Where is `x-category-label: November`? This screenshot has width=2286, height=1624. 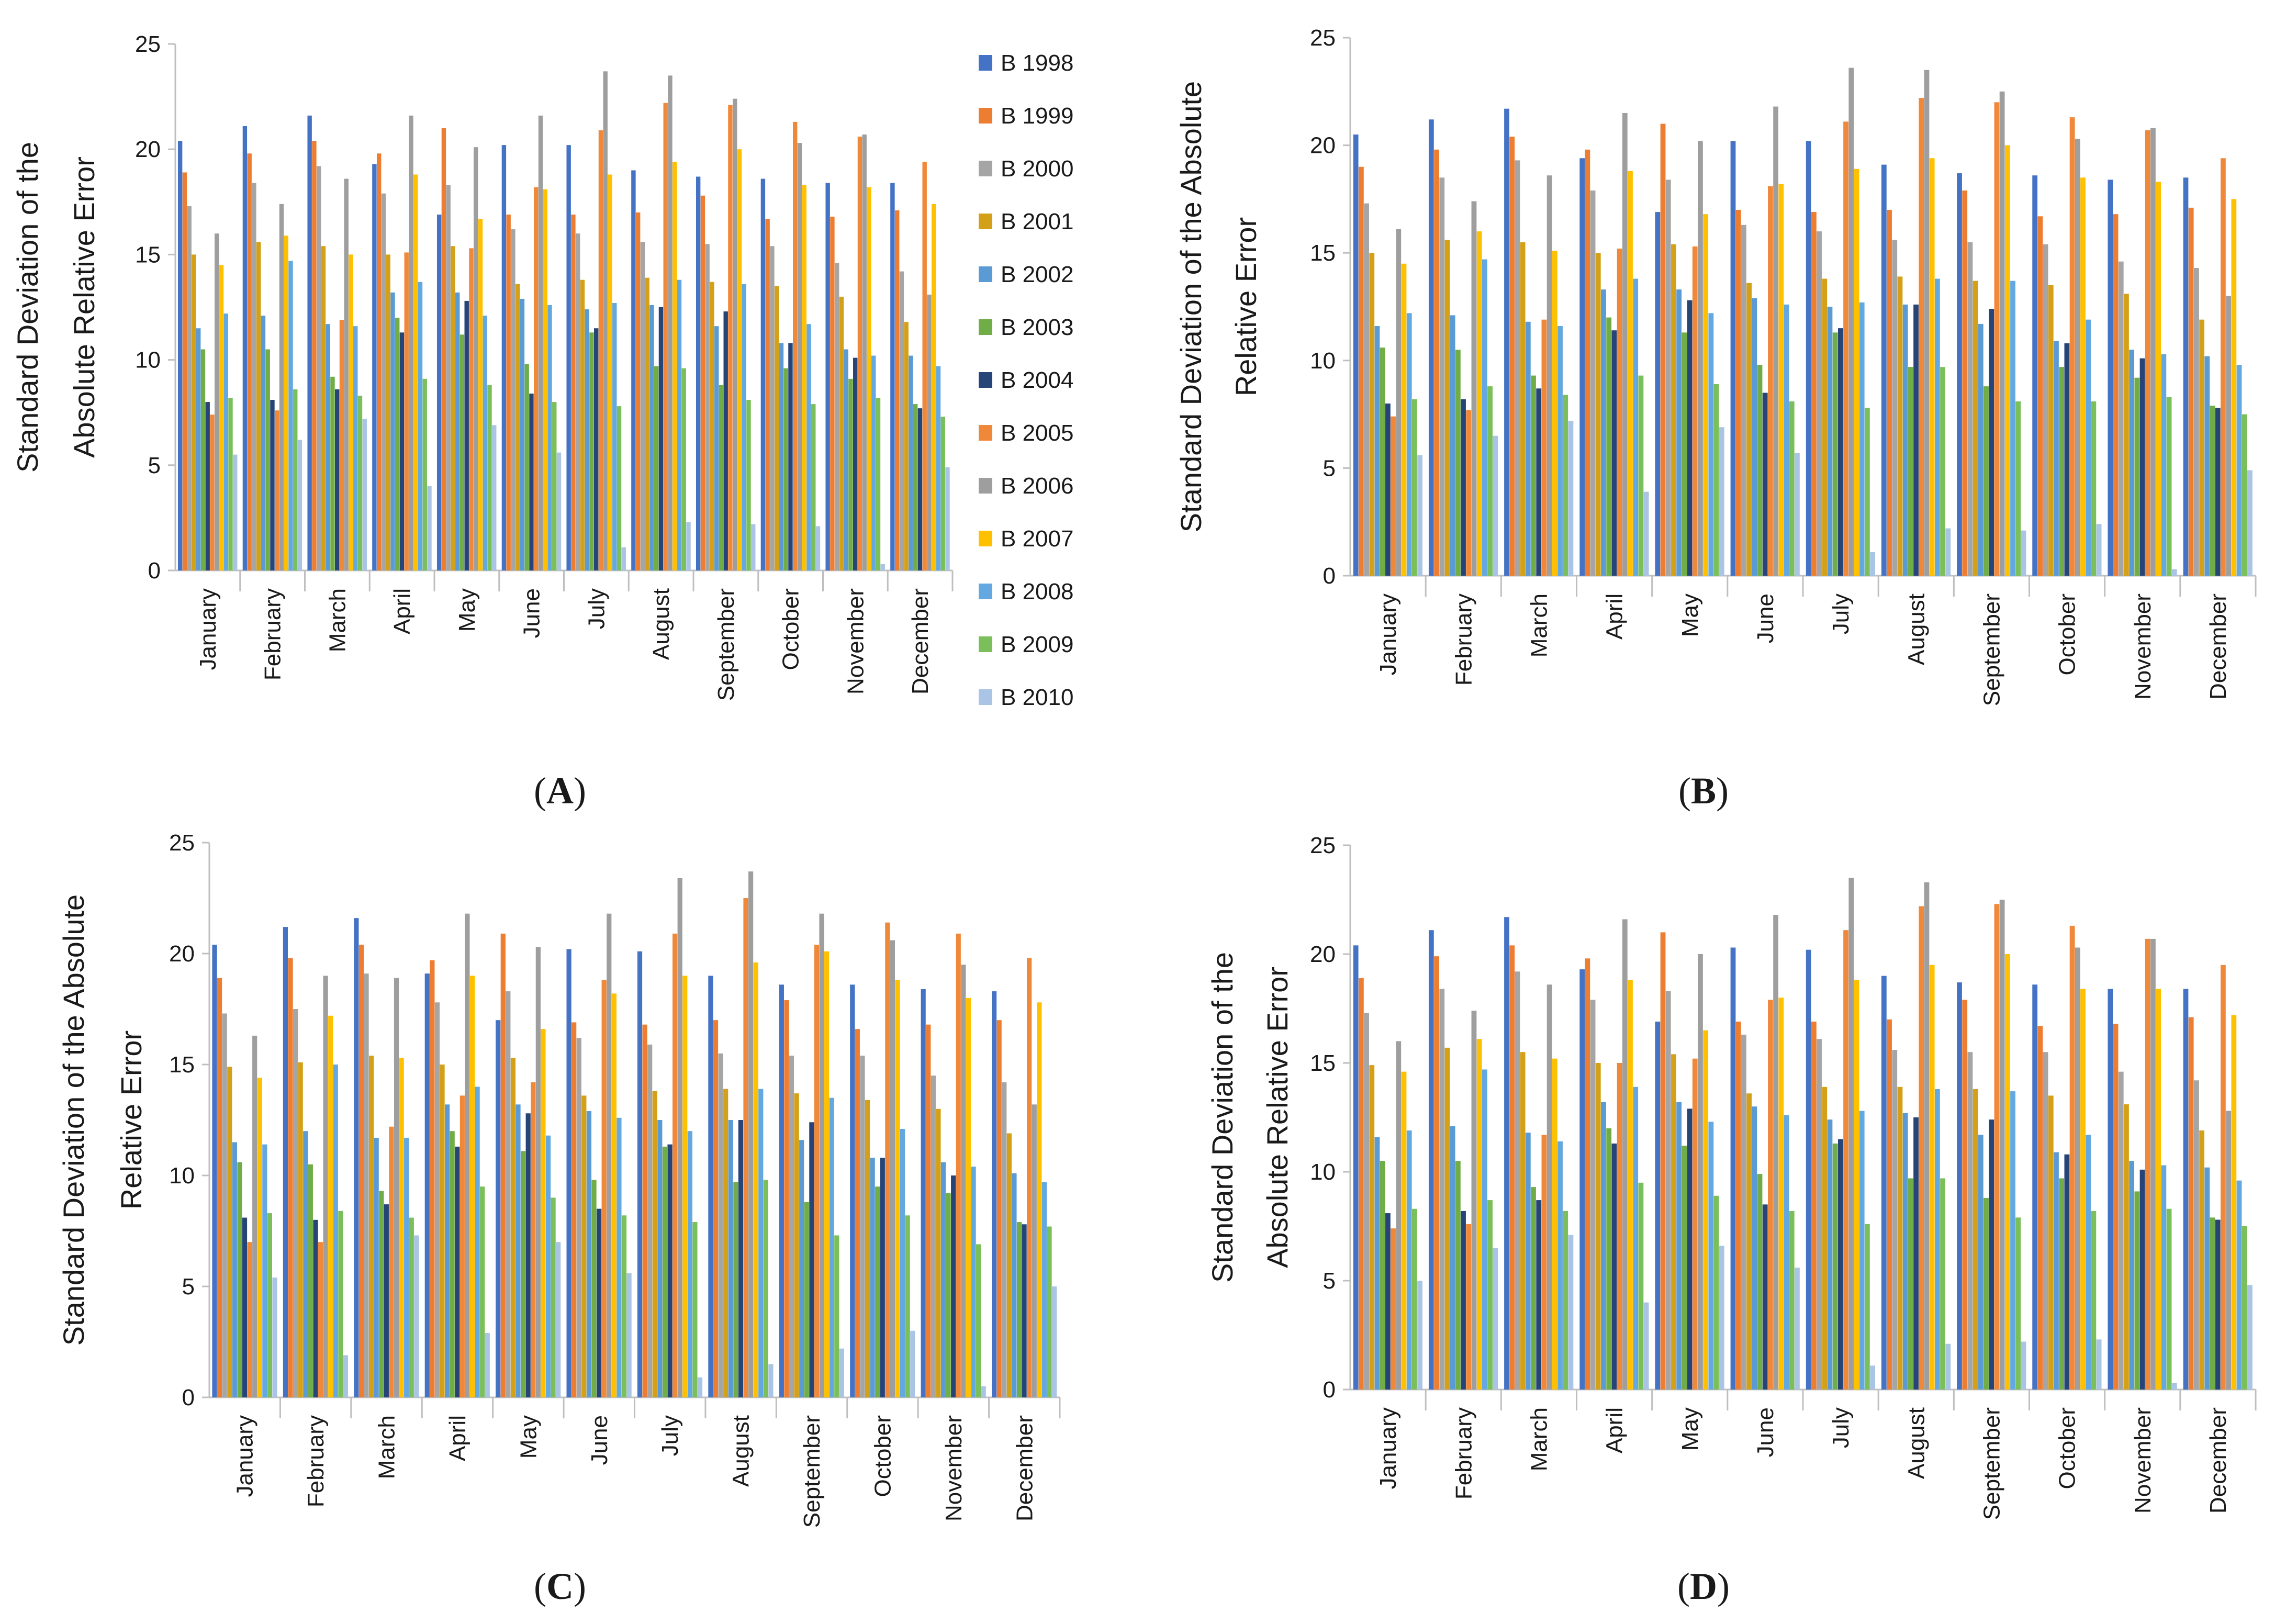 x-category-label: November is located at coordinates (2143, 646).